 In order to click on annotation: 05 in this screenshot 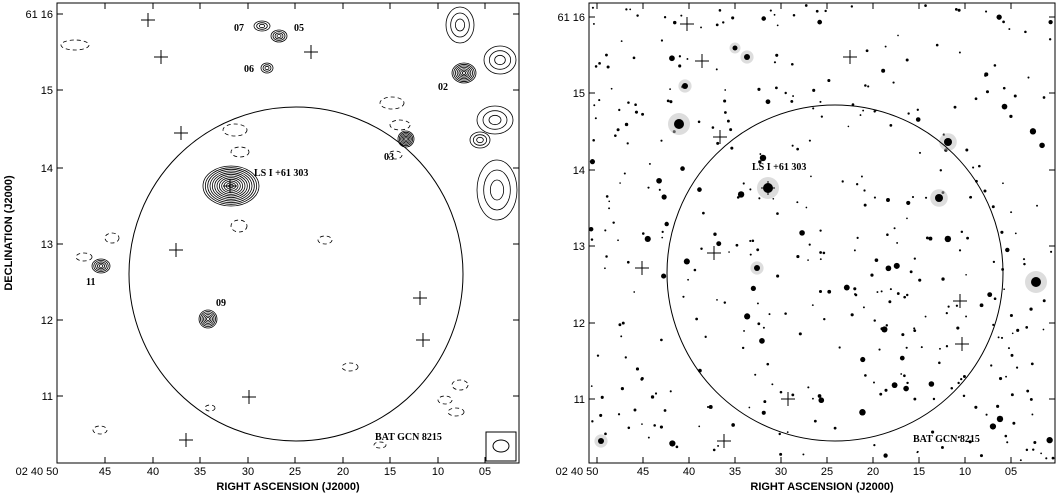, I will do `click(299, 28)`.